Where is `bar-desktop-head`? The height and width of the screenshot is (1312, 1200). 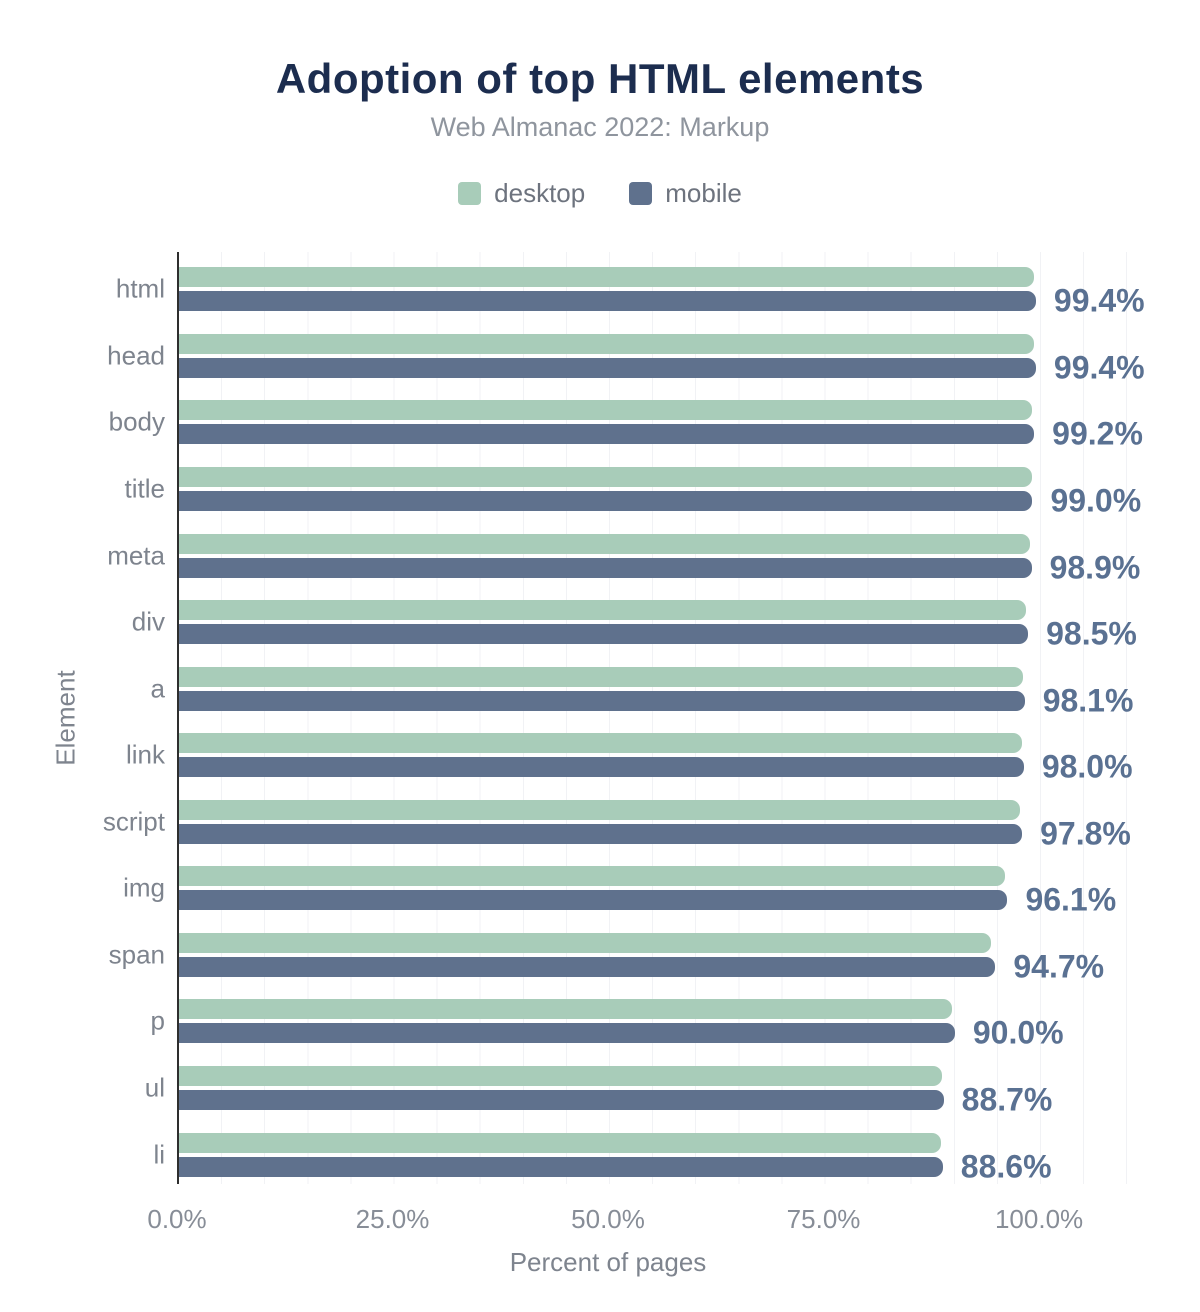
bar-desktop-head is located at coordinates (607, 343).